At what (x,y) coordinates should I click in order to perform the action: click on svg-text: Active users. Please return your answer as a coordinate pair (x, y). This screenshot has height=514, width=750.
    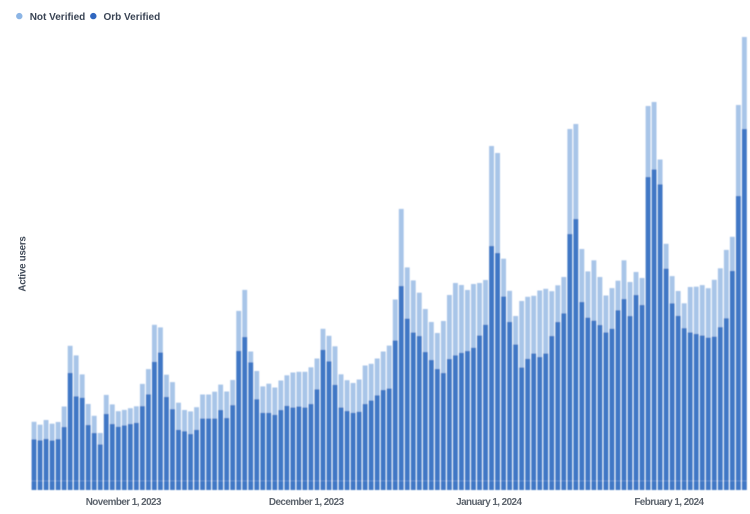
    Looking at the image, I should click on (22, 263).